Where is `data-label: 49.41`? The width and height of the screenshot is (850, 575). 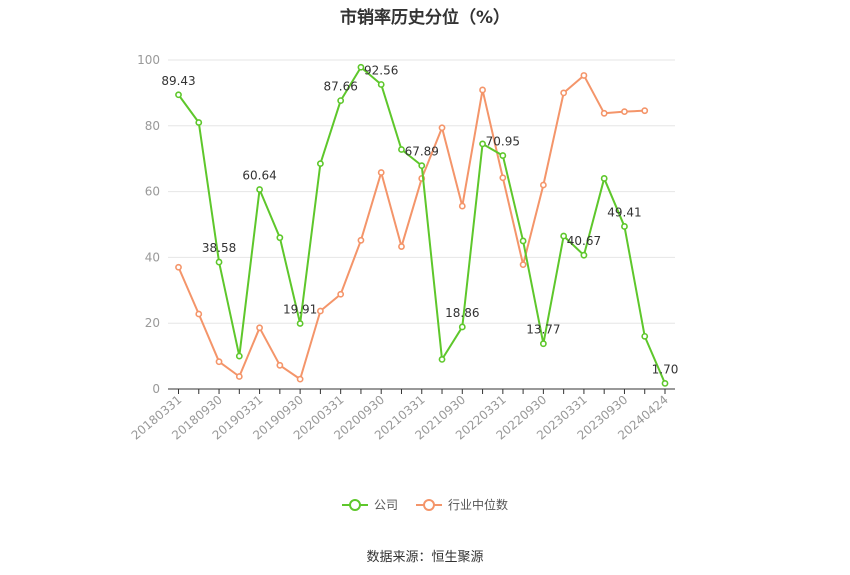 data-label: 49.41 is located at coordinates (624, 212).